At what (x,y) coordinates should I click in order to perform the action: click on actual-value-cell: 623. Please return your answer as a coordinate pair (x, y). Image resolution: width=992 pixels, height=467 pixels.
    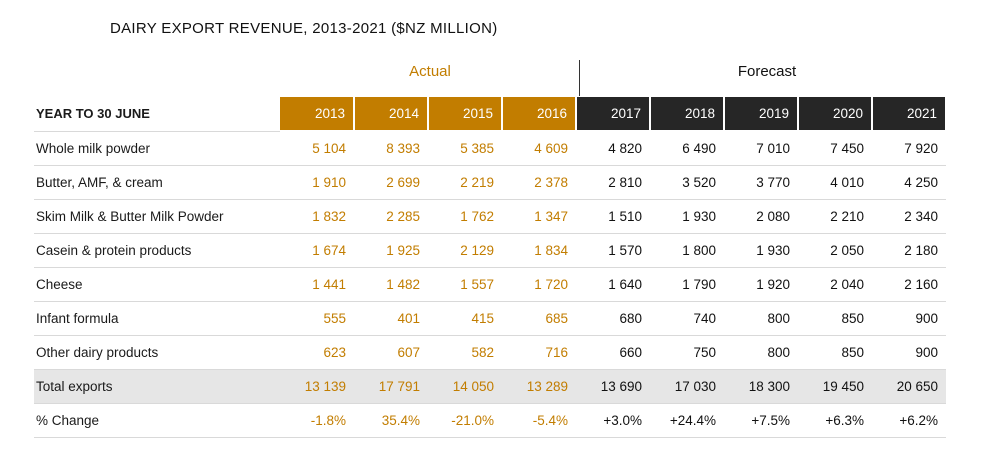
    Looking at the image, I should click on (317, 352).